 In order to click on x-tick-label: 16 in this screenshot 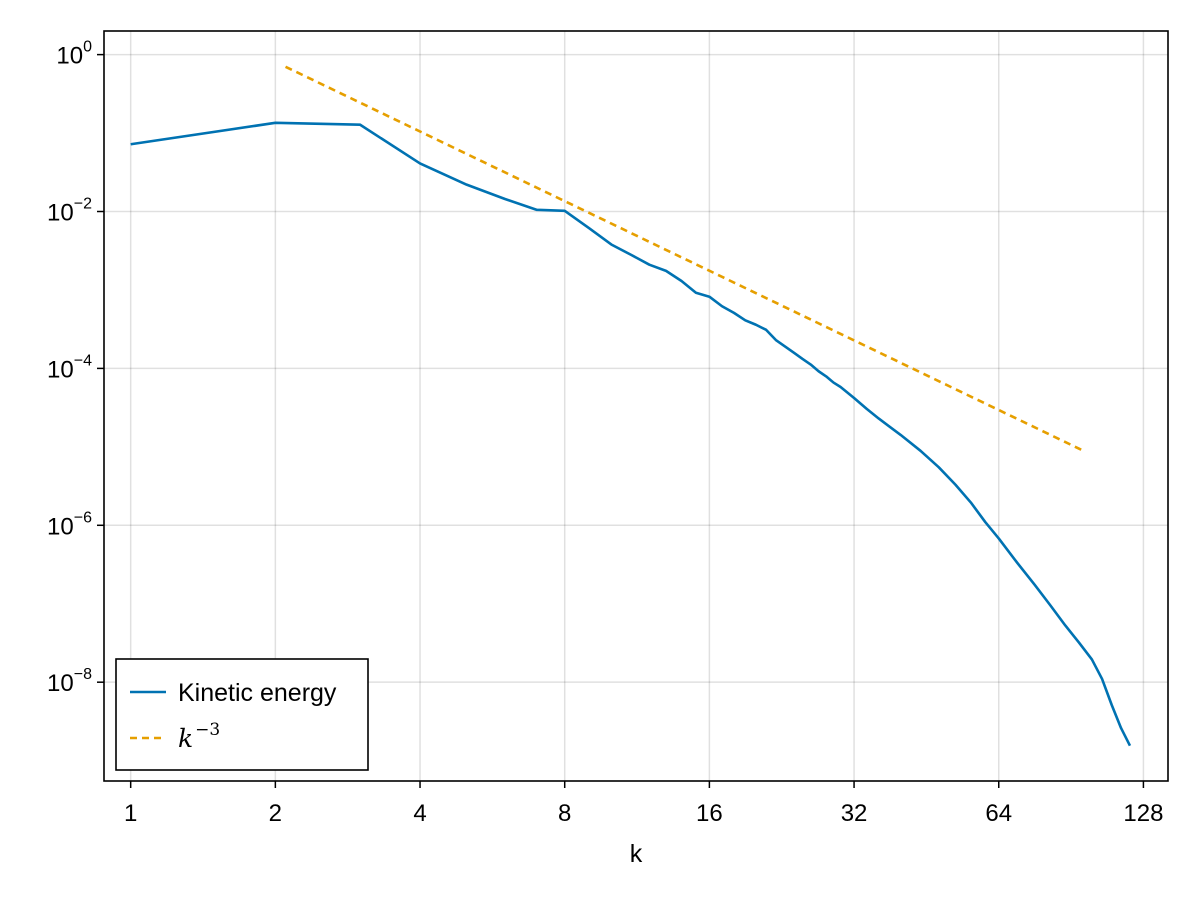, I will do `click(709, 813)`.